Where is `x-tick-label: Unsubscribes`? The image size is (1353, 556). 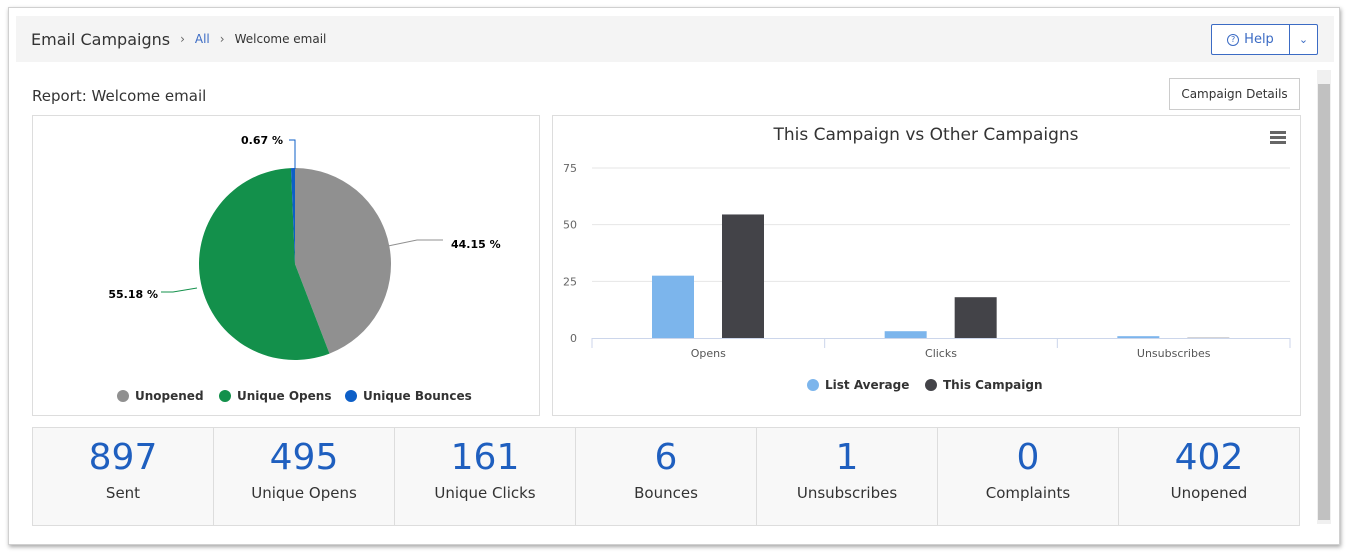
x-tick-label: Unsubscribes is located at coordinates (1174, 353).